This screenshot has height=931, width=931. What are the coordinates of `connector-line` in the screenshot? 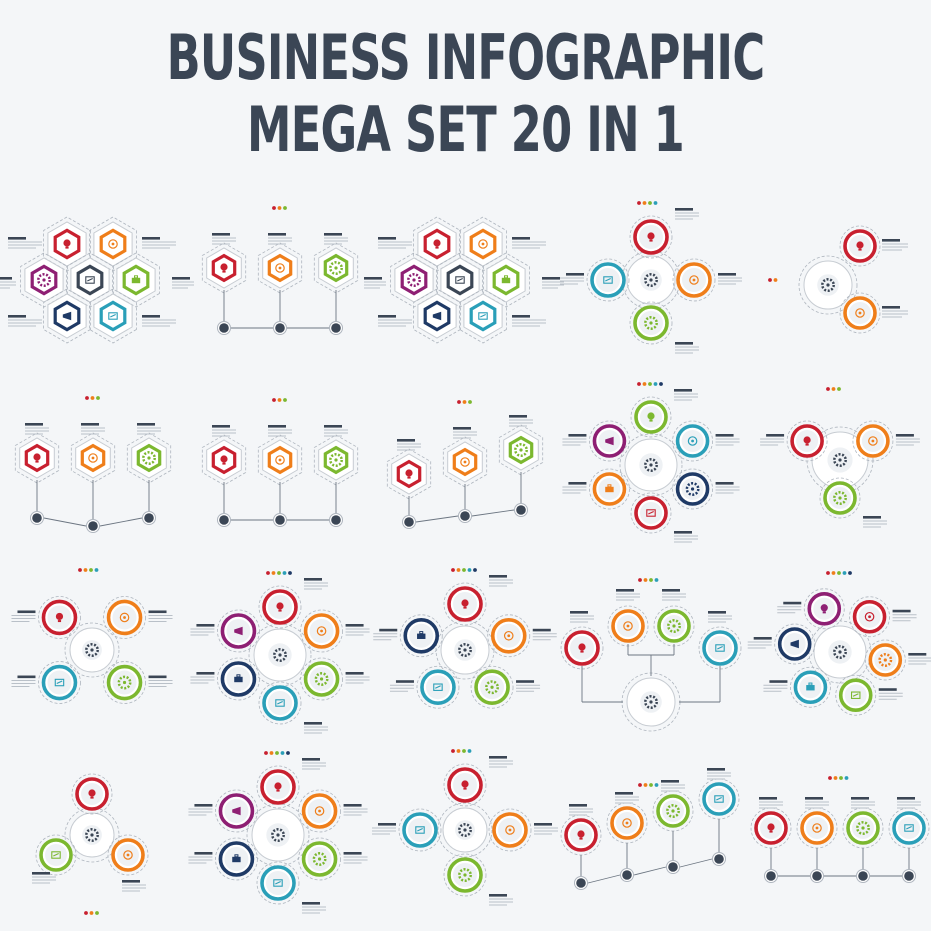 It's located at (696, 863).